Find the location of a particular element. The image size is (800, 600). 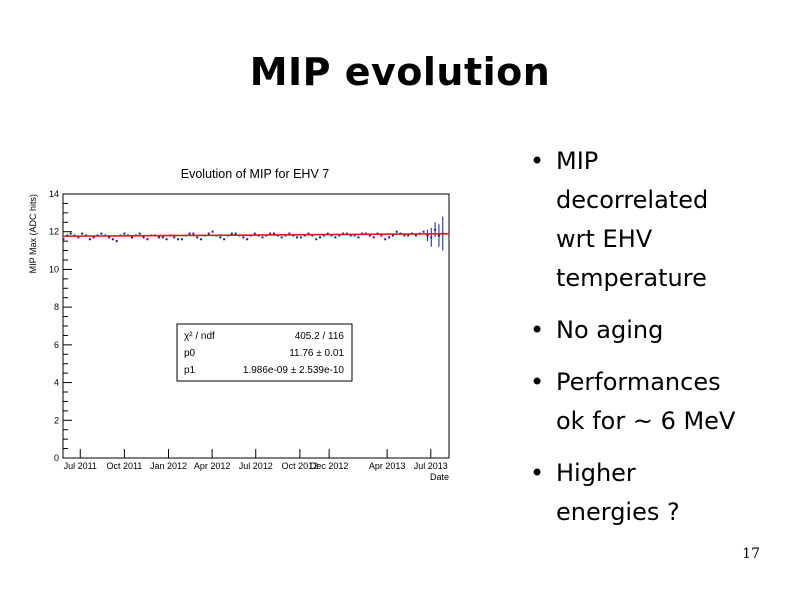

x-tick-label: Oct 2012 is located at coordinates (300, 466).